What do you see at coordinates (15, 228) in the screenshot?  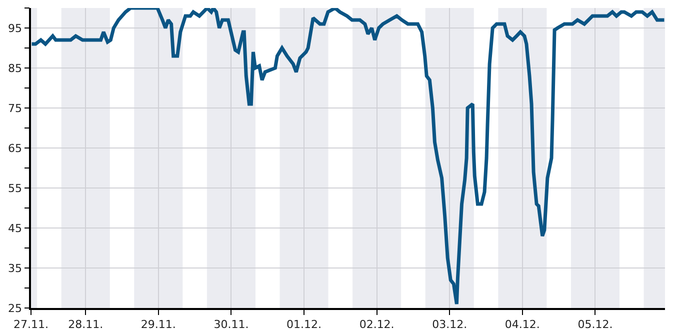 I see `y-tick-label: 45` at bounding box center [15, 228].